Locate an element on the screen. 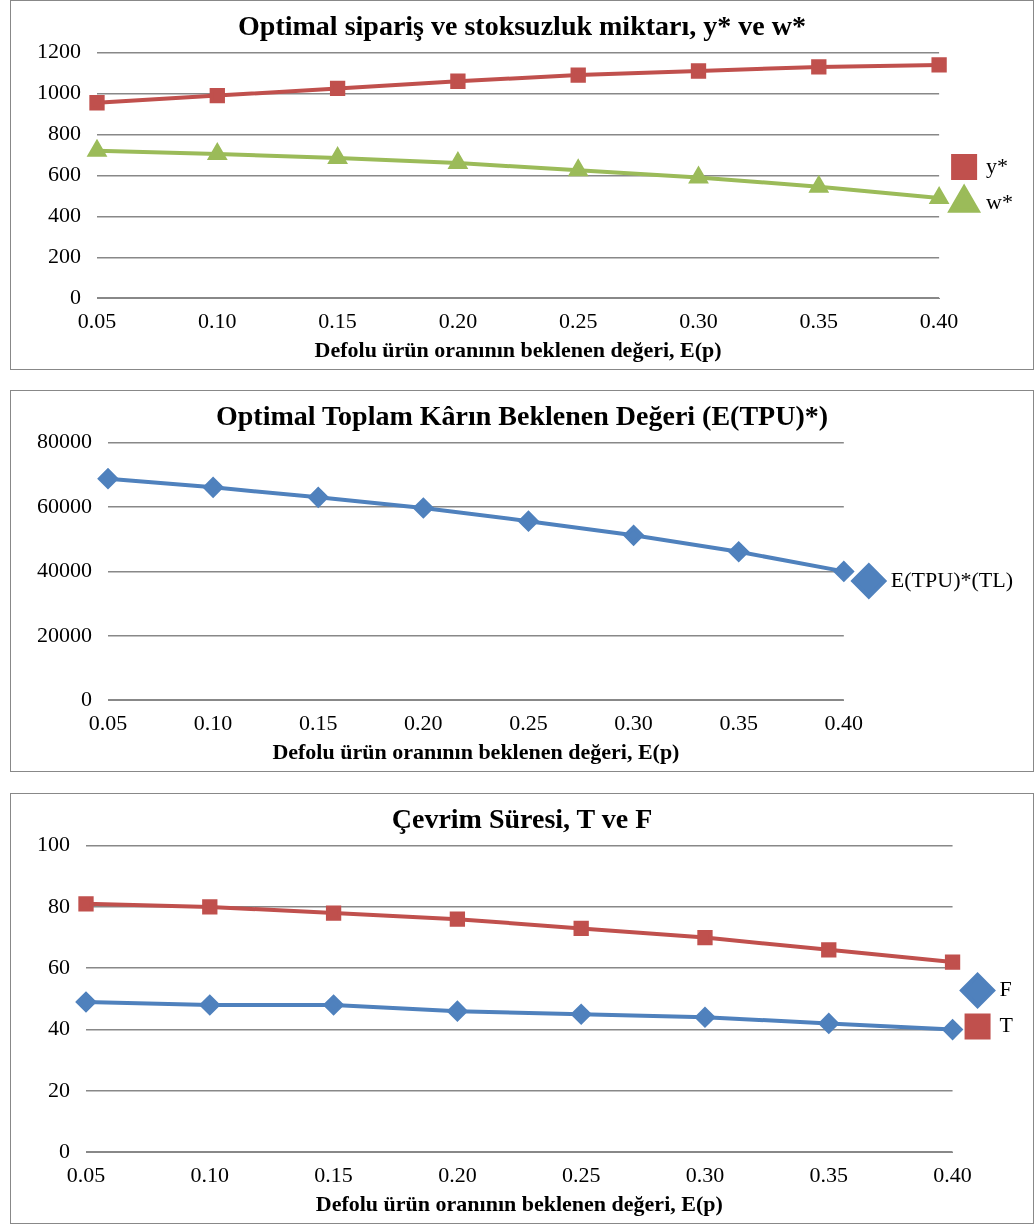 This screenshot has width=1036, height=1224. y-tick-label: 600 is located at coordinates (64, 174).